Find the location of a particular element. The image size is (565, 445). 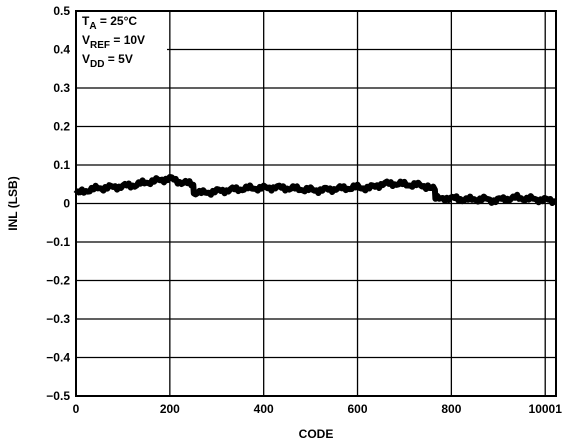

y-tick-label: 0.4 is located at coordinates (61, 50).